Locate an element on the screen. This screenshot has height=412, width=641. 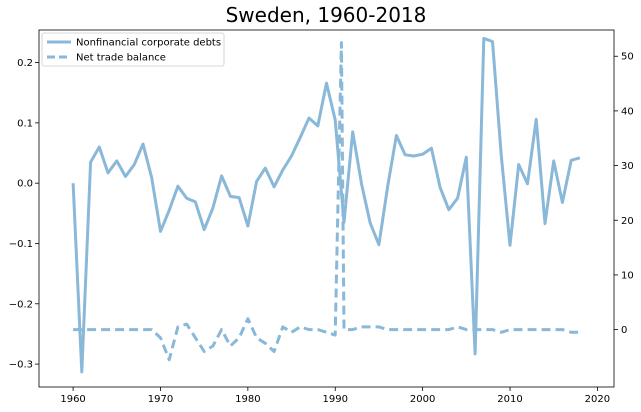
y-tick-label-right: 0 is located at coordinates (624, 330).